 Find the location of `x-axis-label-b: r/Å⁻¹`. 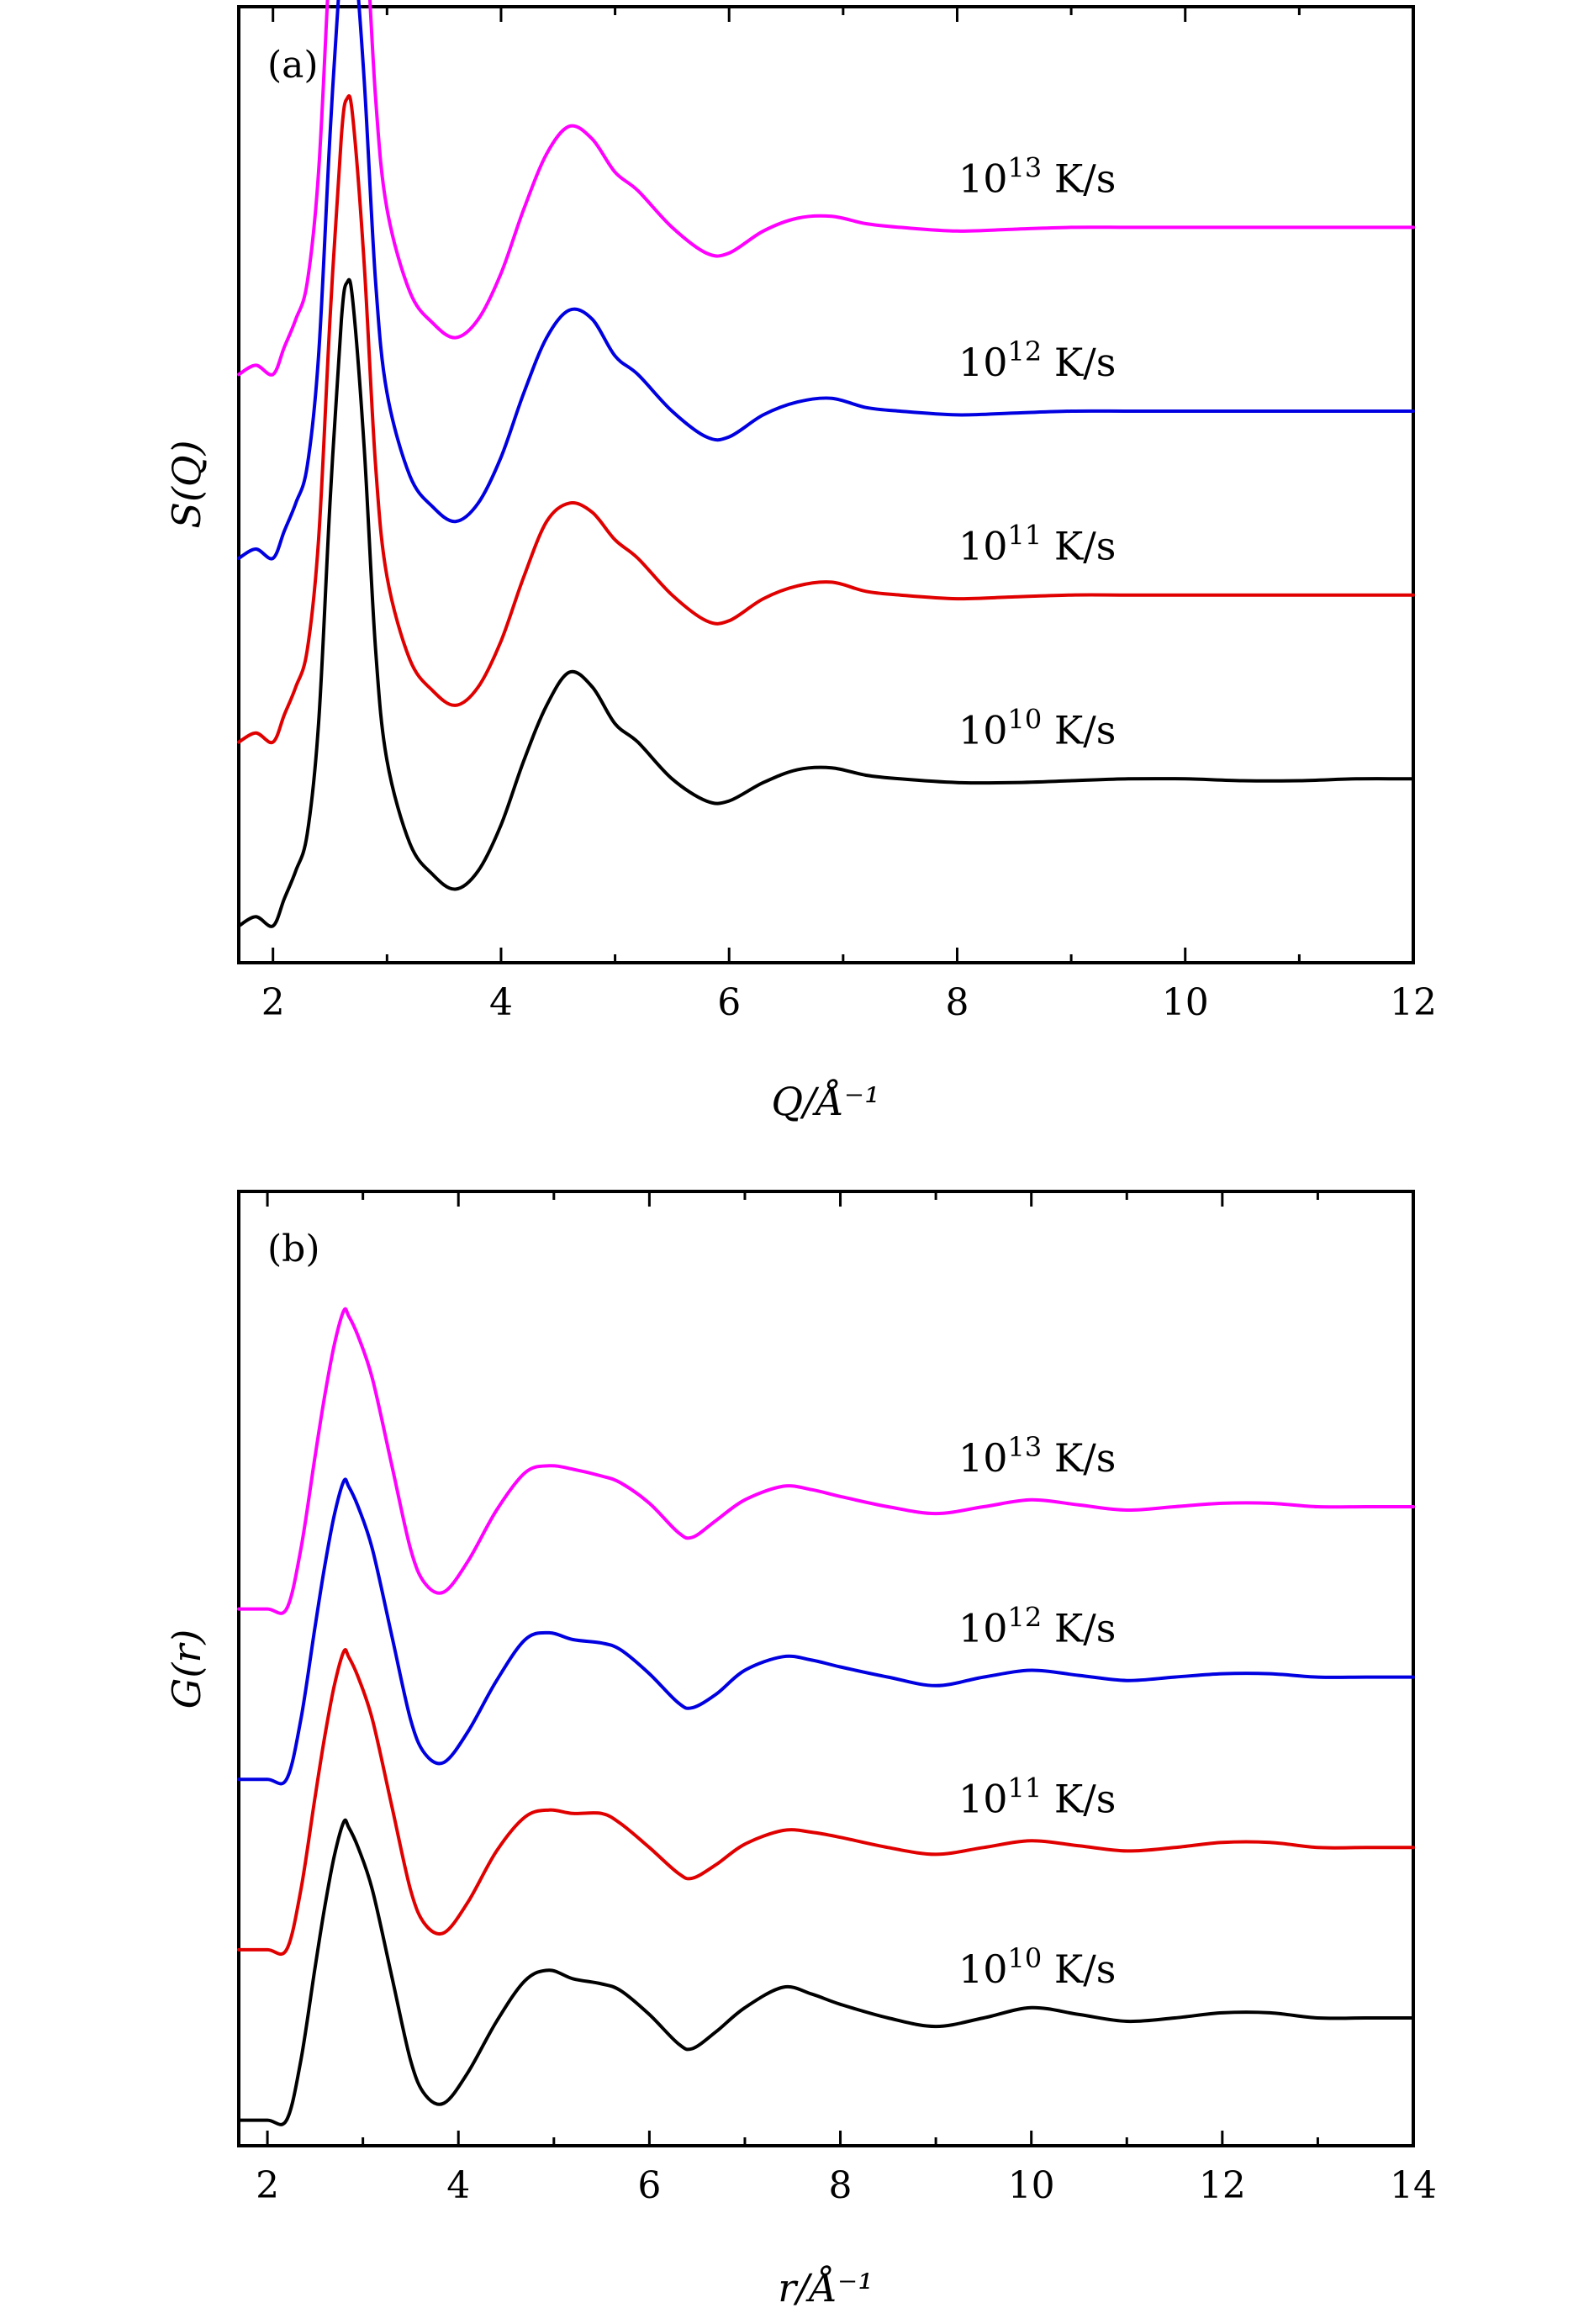

x-axis-label-b: r/Å⁻¹ is located at coordinates (825, 2287).